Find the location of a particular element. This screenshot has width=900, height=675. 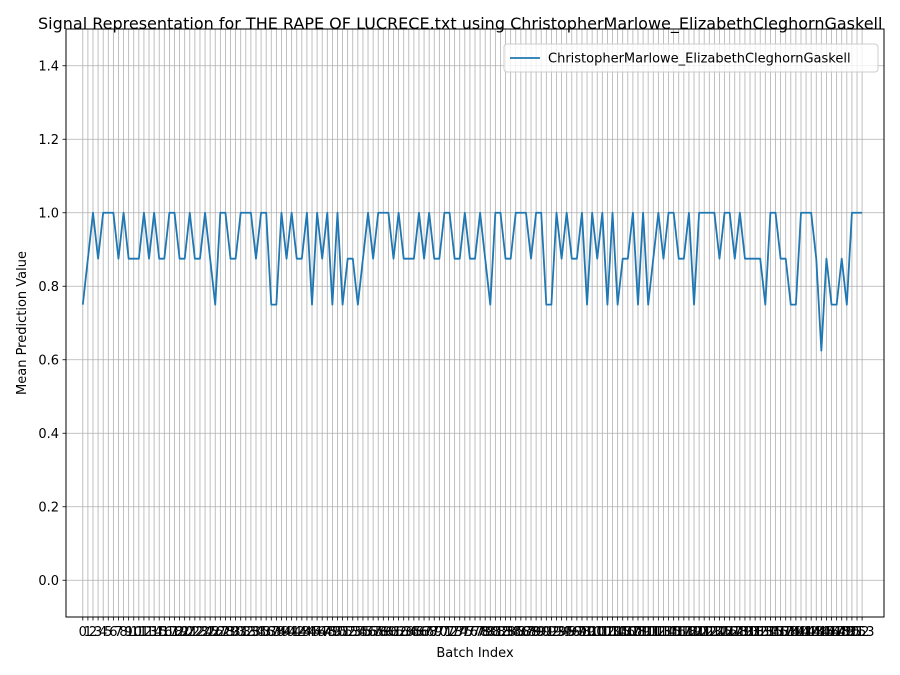

x-tick-label: 88 is located at coordinates (531, 632).